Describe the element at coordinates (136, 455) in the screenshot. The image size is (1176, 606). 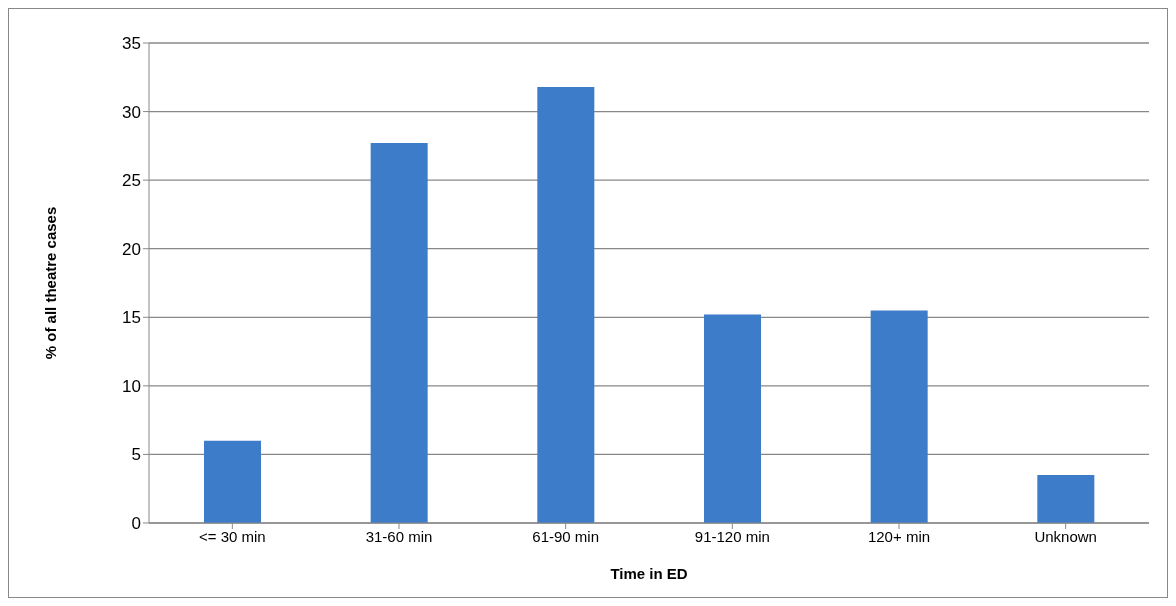
I see `y-tick-label: 5` at that location.